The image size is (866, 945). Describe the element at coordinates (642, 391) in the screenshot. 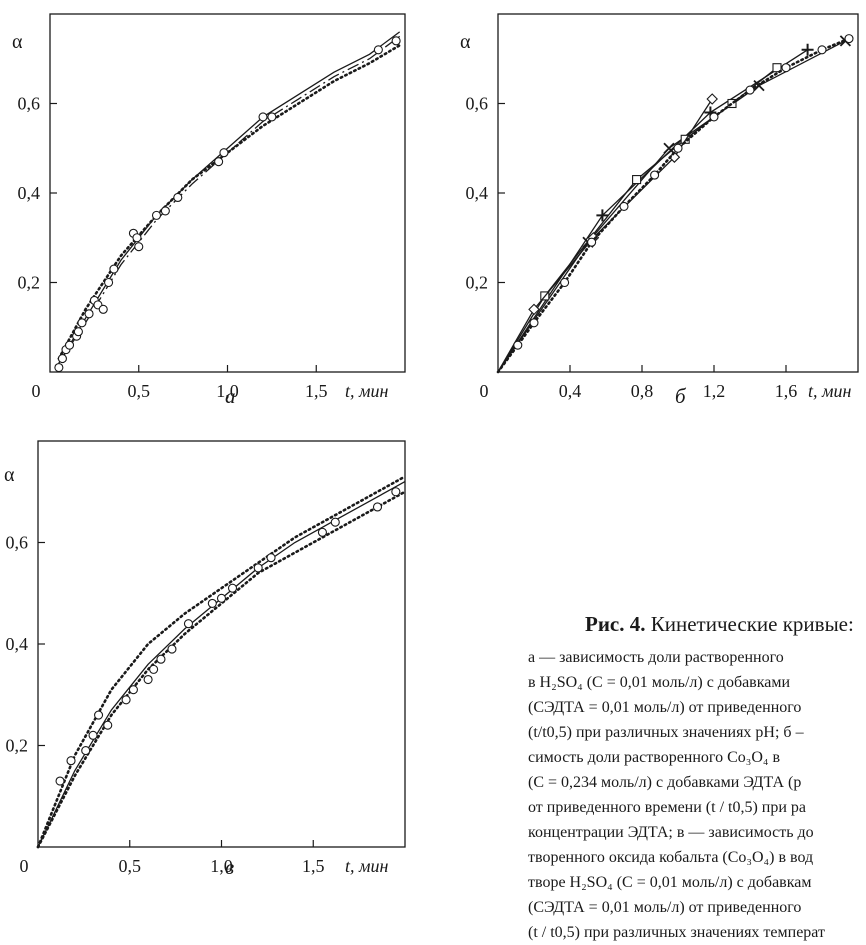

I see `x-tick-label: 0,8` at that location.